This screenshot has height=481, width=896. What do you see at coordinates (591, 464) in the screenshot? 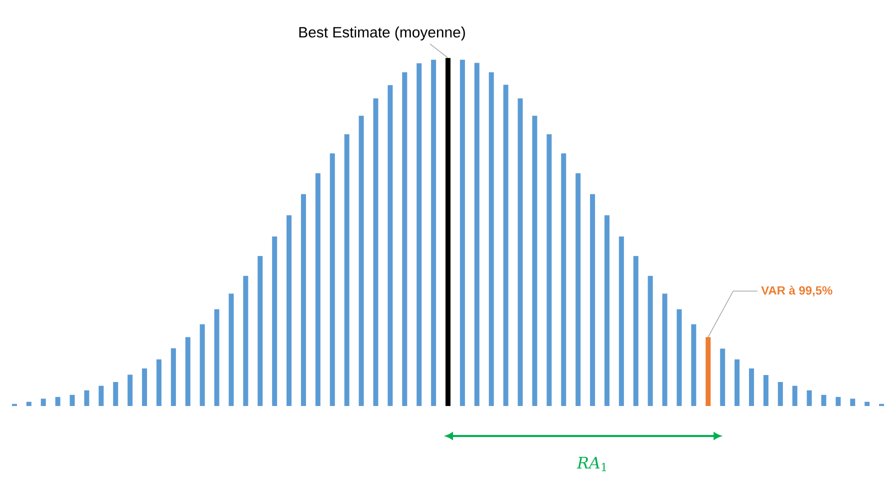
I see `text: RA$_{1}$` at bounding box center [591, 464].